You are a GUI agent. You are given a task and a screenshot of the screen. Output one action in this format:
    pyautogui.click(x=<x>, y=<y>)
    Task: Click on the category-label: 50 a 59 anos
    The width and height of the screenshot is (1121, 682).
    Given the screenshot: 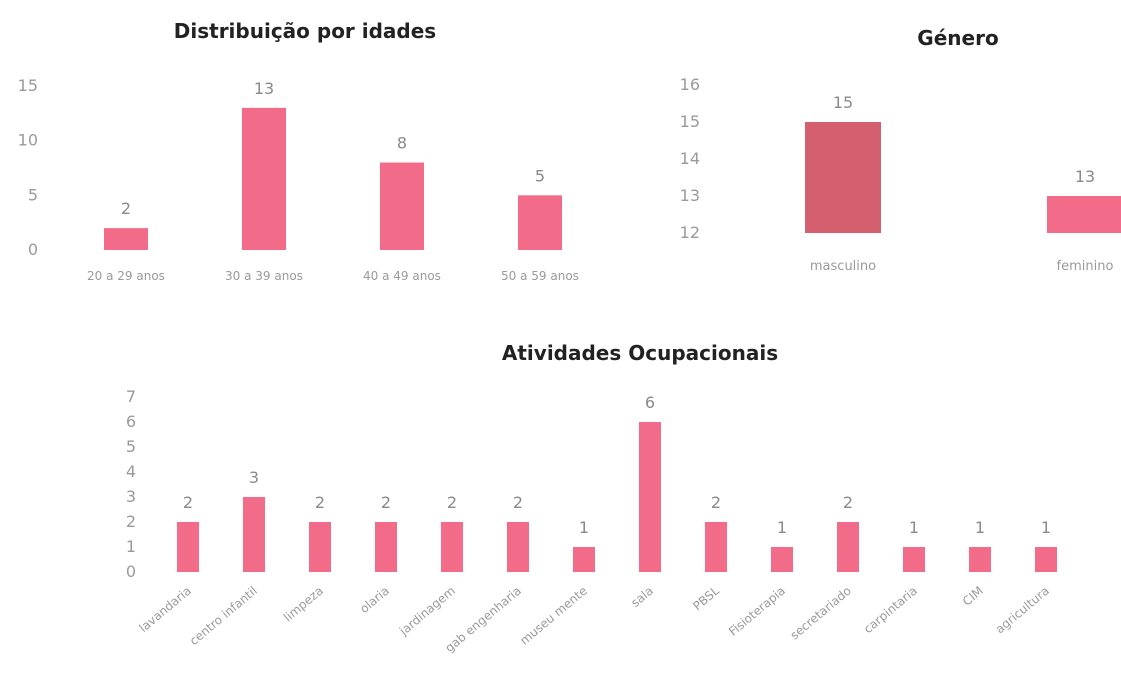 What is the action you would take?
    pyautogui.click(x=540, y=276)
    